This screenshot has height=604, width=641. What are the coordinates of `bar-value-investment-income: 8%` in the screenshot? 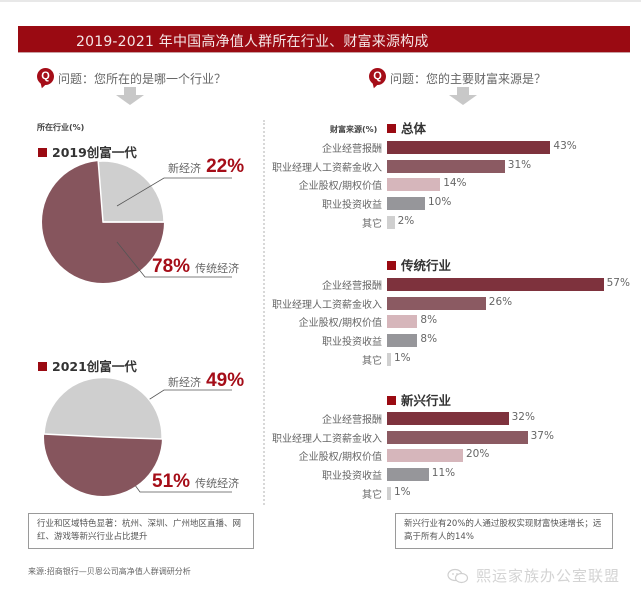 It's located at (429, 339).